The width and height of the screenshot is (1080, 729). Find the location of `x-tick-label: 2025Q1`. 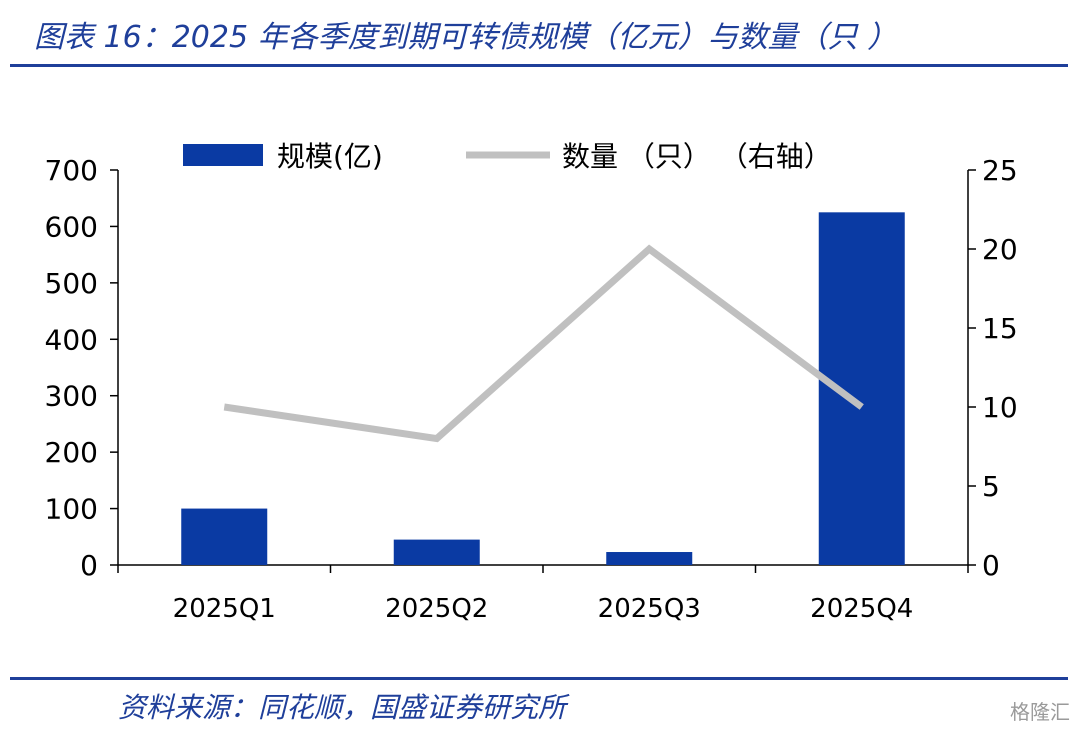

x-tick-label: 2025Q1 is located at coordinates (224, 609).